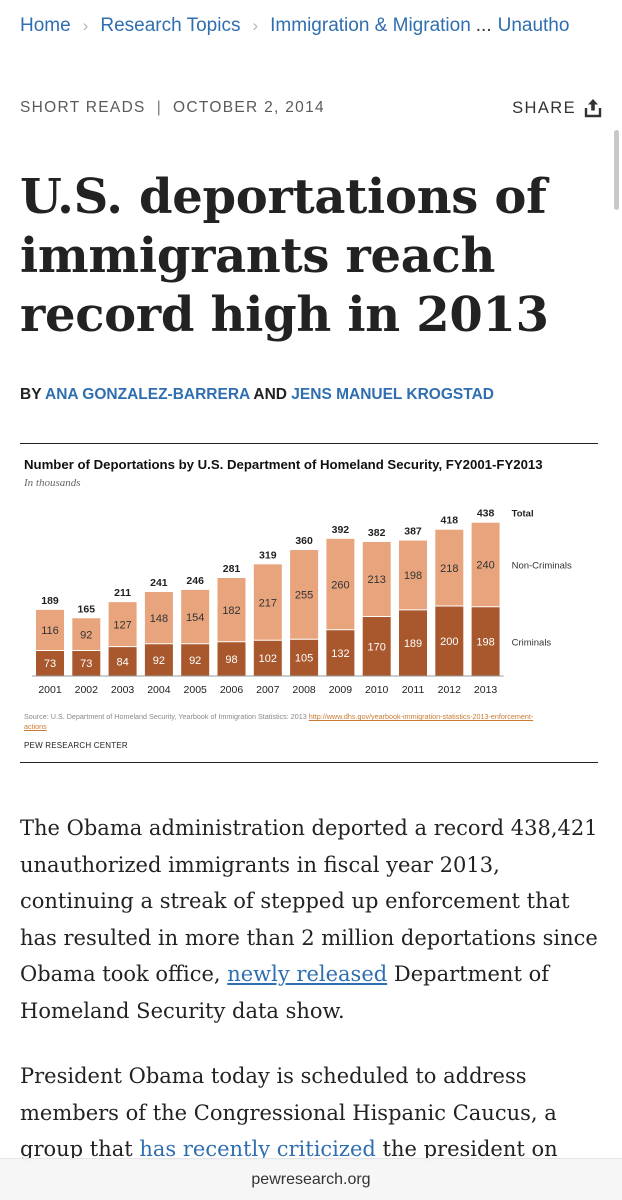 This screenshot has width=622, height=1200. What do you see at coordinates (83, 107) in the screenshot?
I see `article-category-link: SHORT READS` at bounding box center [83, 107].